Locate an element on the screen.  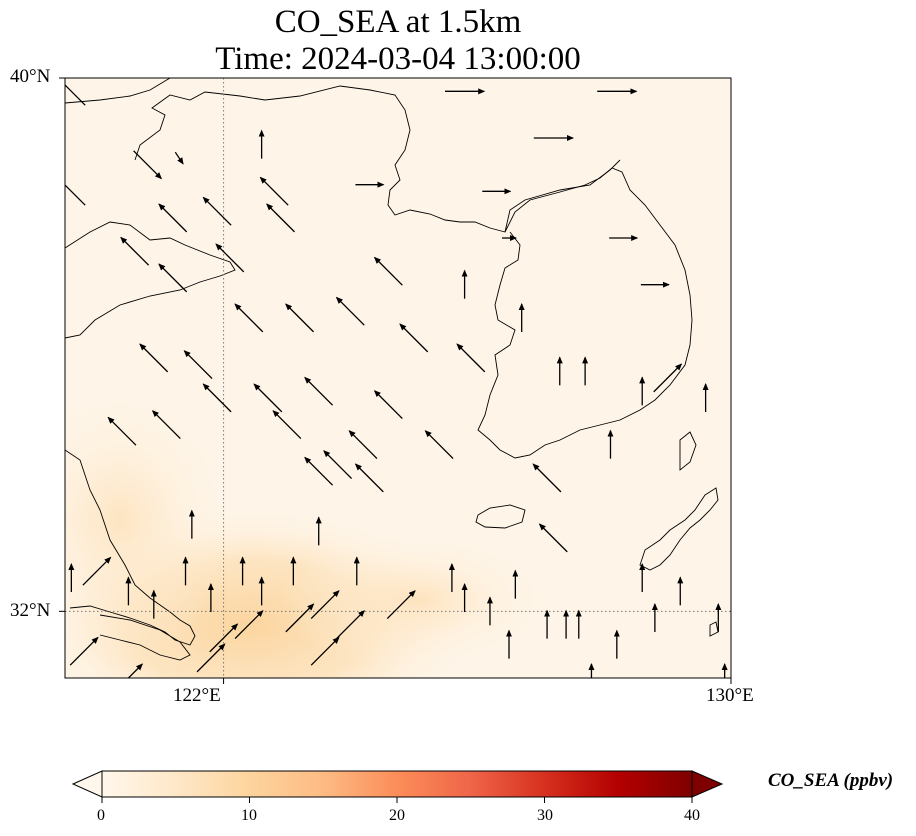
colorbar-scale is located at coordinates (397, 784).